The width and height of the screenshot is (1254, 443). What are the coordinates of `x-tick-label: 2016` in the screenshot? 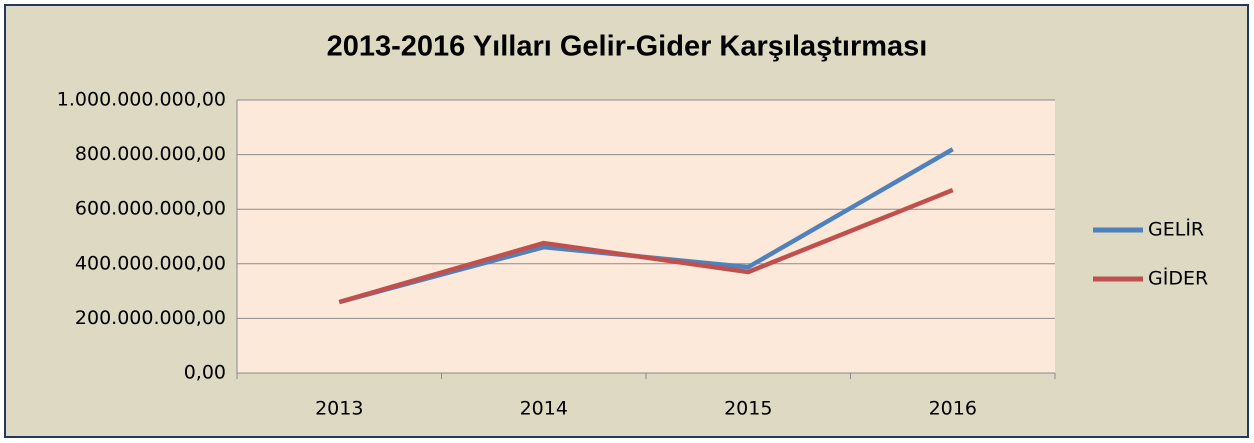 It's located at (953, 409).